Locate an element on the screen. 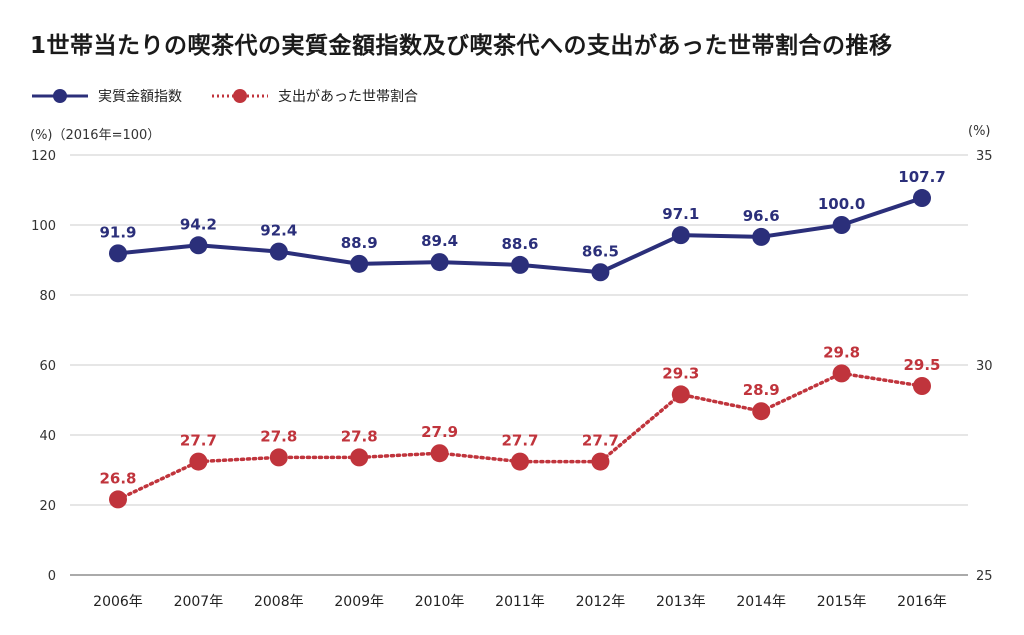  data-label-share: 28.9 is located at coordinates (761, 390).